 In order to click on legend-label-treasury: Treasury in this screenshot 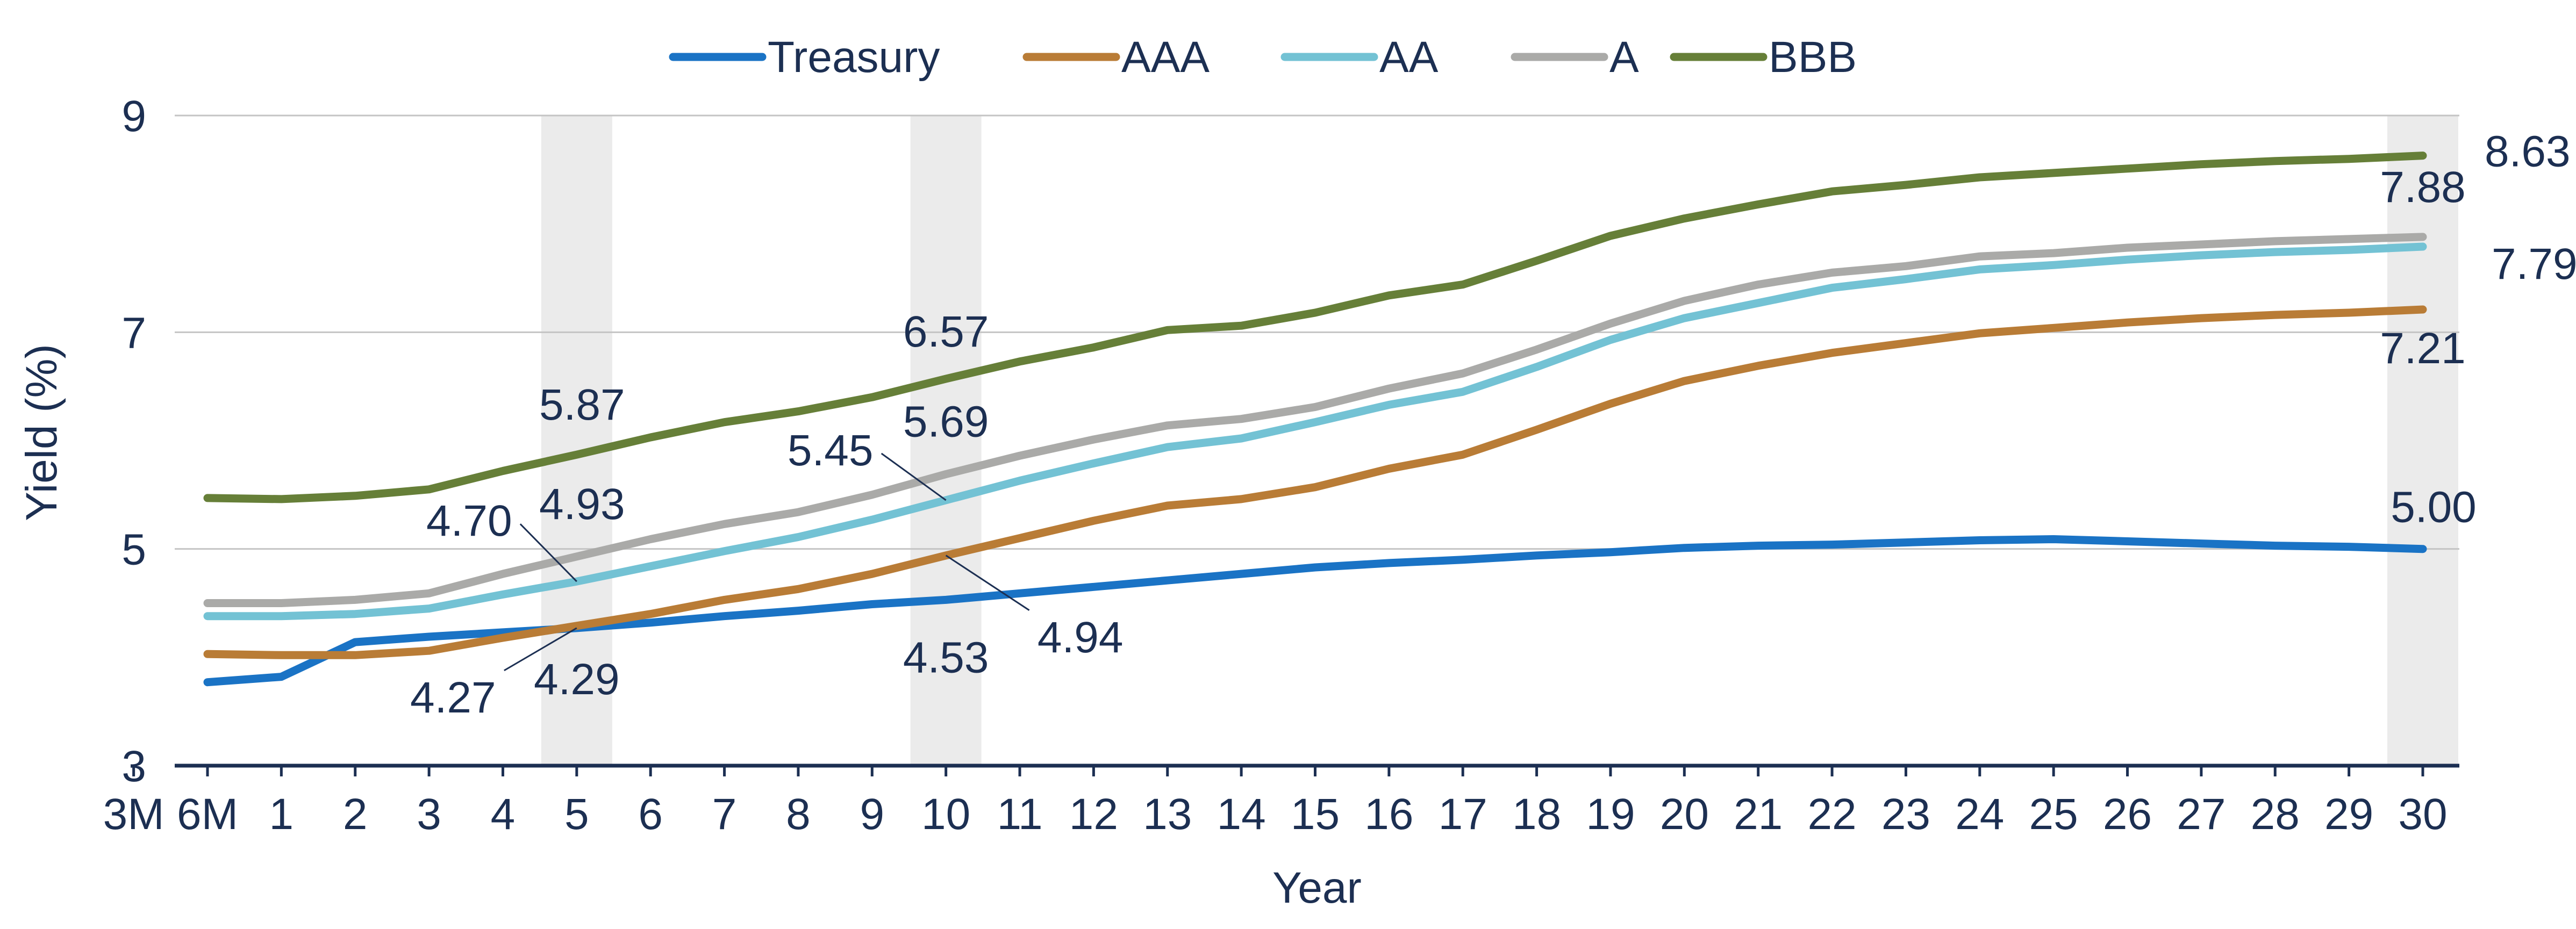, I will do `click(854, 57)`.